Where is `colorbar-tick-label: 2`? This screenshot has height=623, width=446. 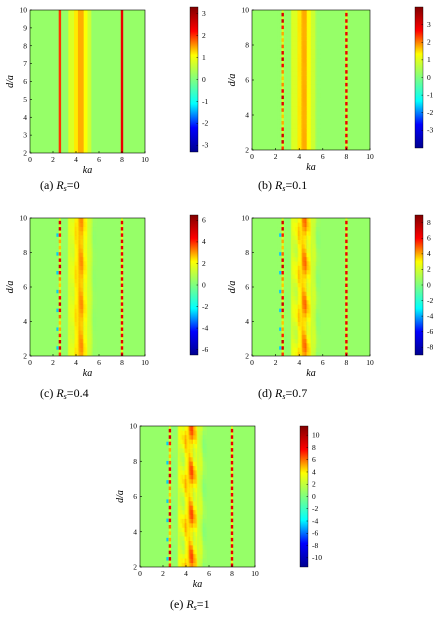 colorbar-tick-label: 2 is located at coordinates (204, 263).